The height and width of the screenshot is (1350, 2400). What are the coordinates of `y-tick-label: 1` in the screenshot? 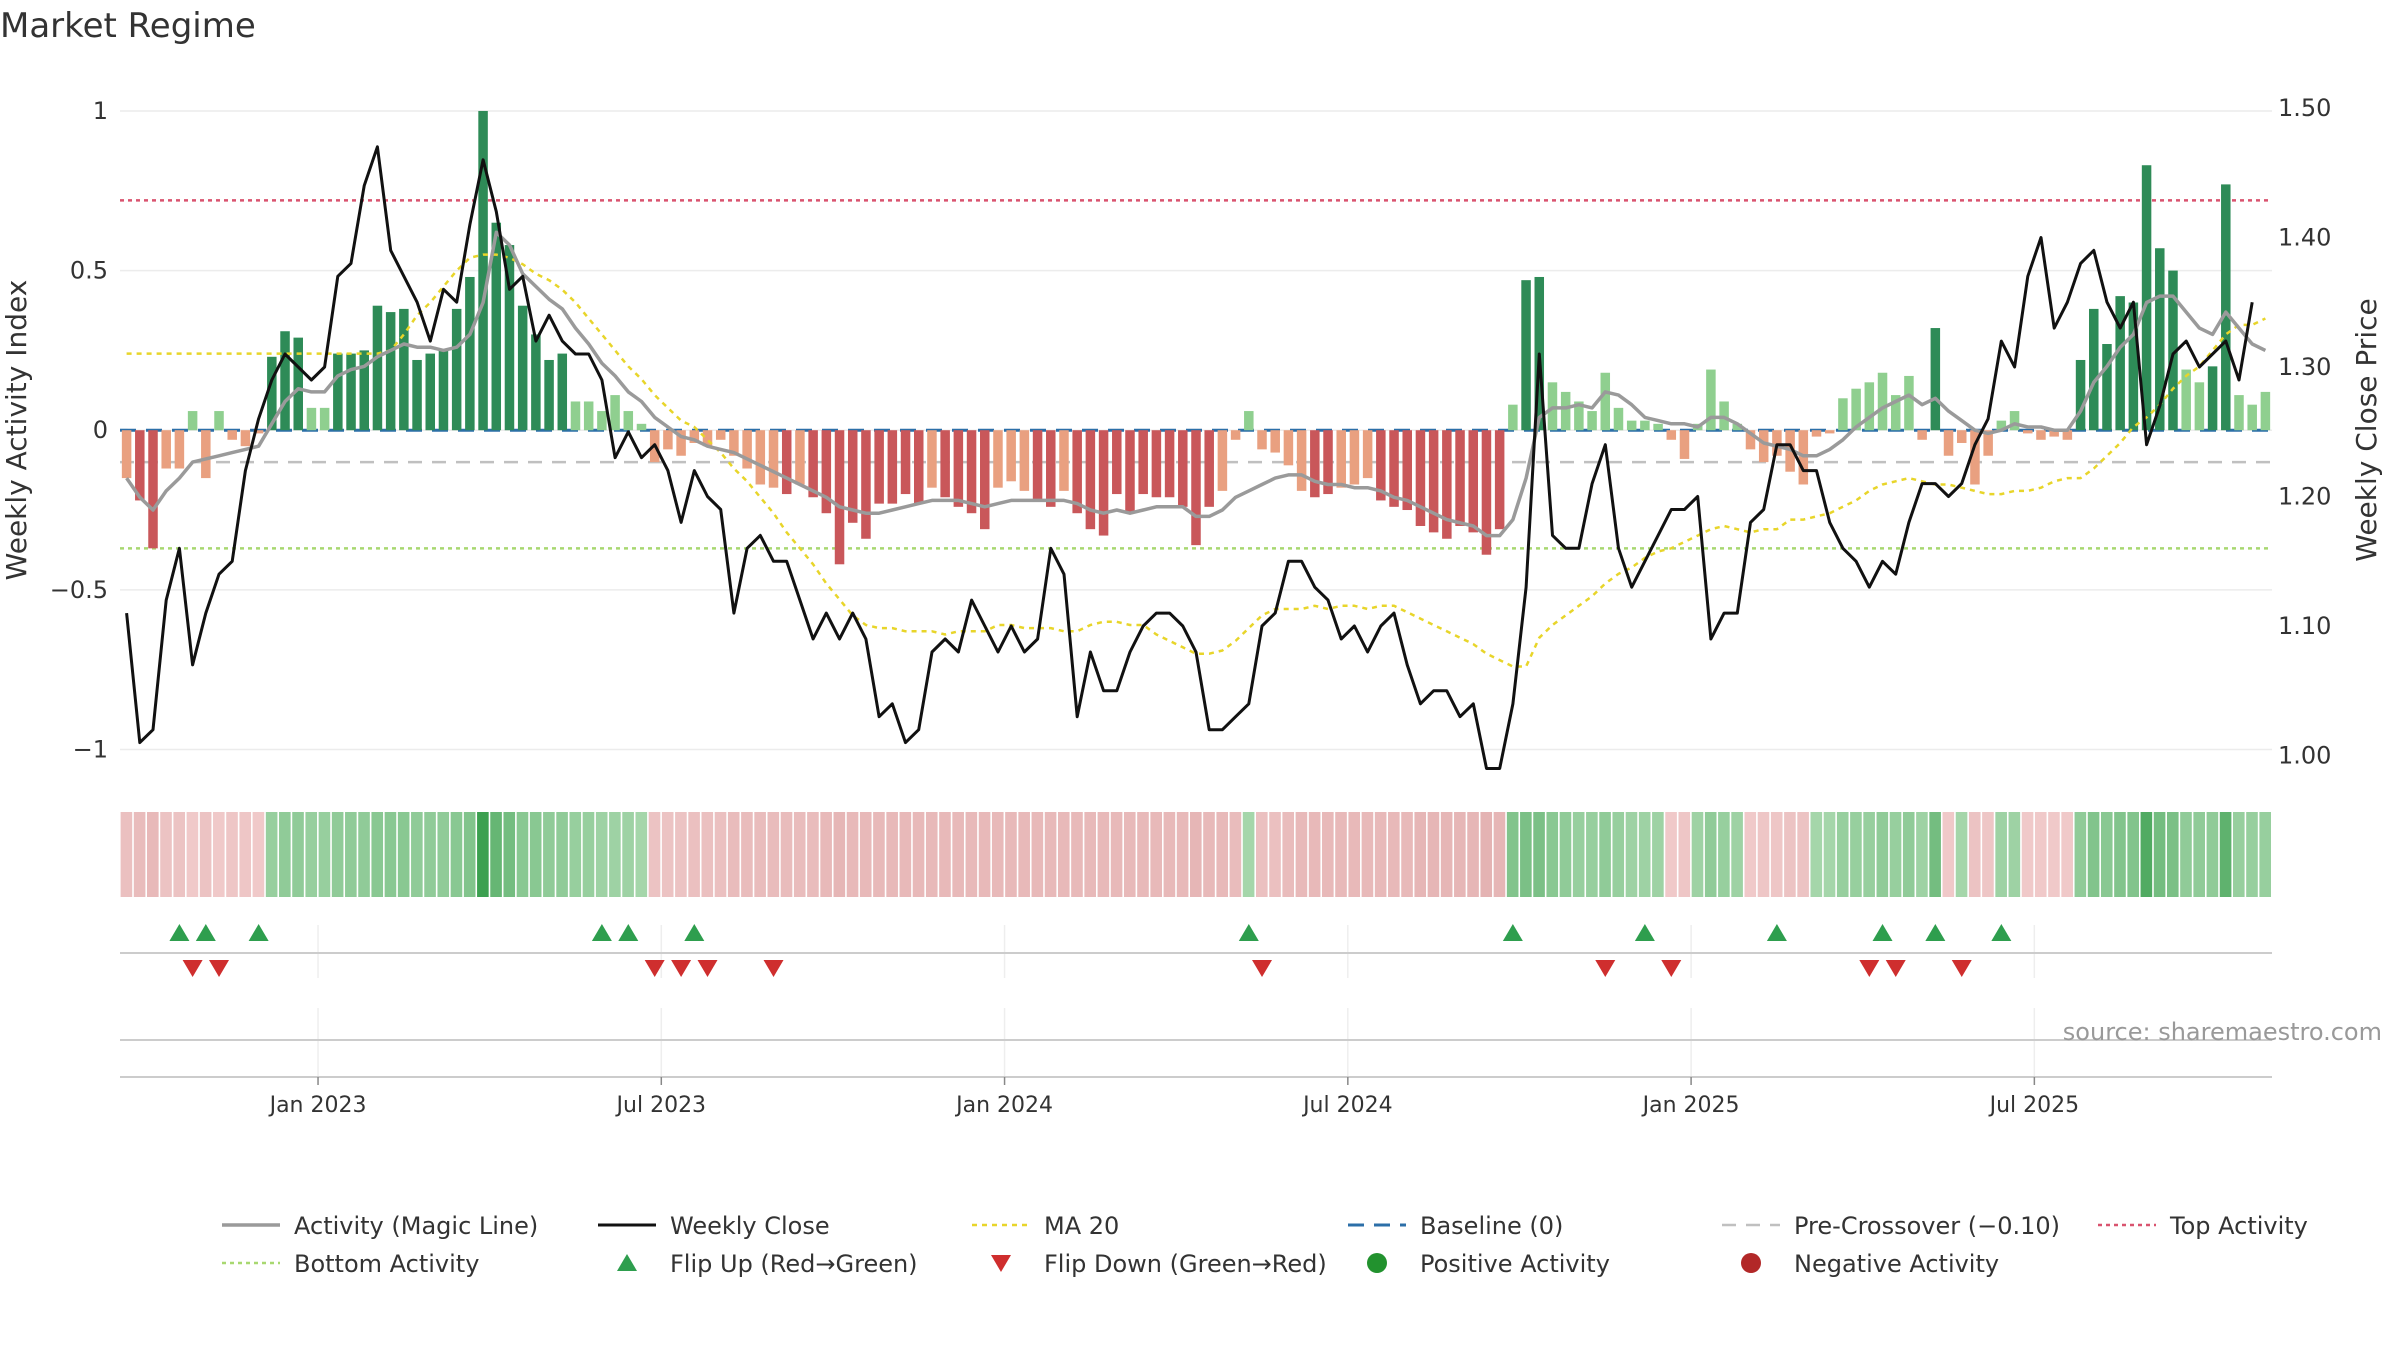 It's located at (100, 111).